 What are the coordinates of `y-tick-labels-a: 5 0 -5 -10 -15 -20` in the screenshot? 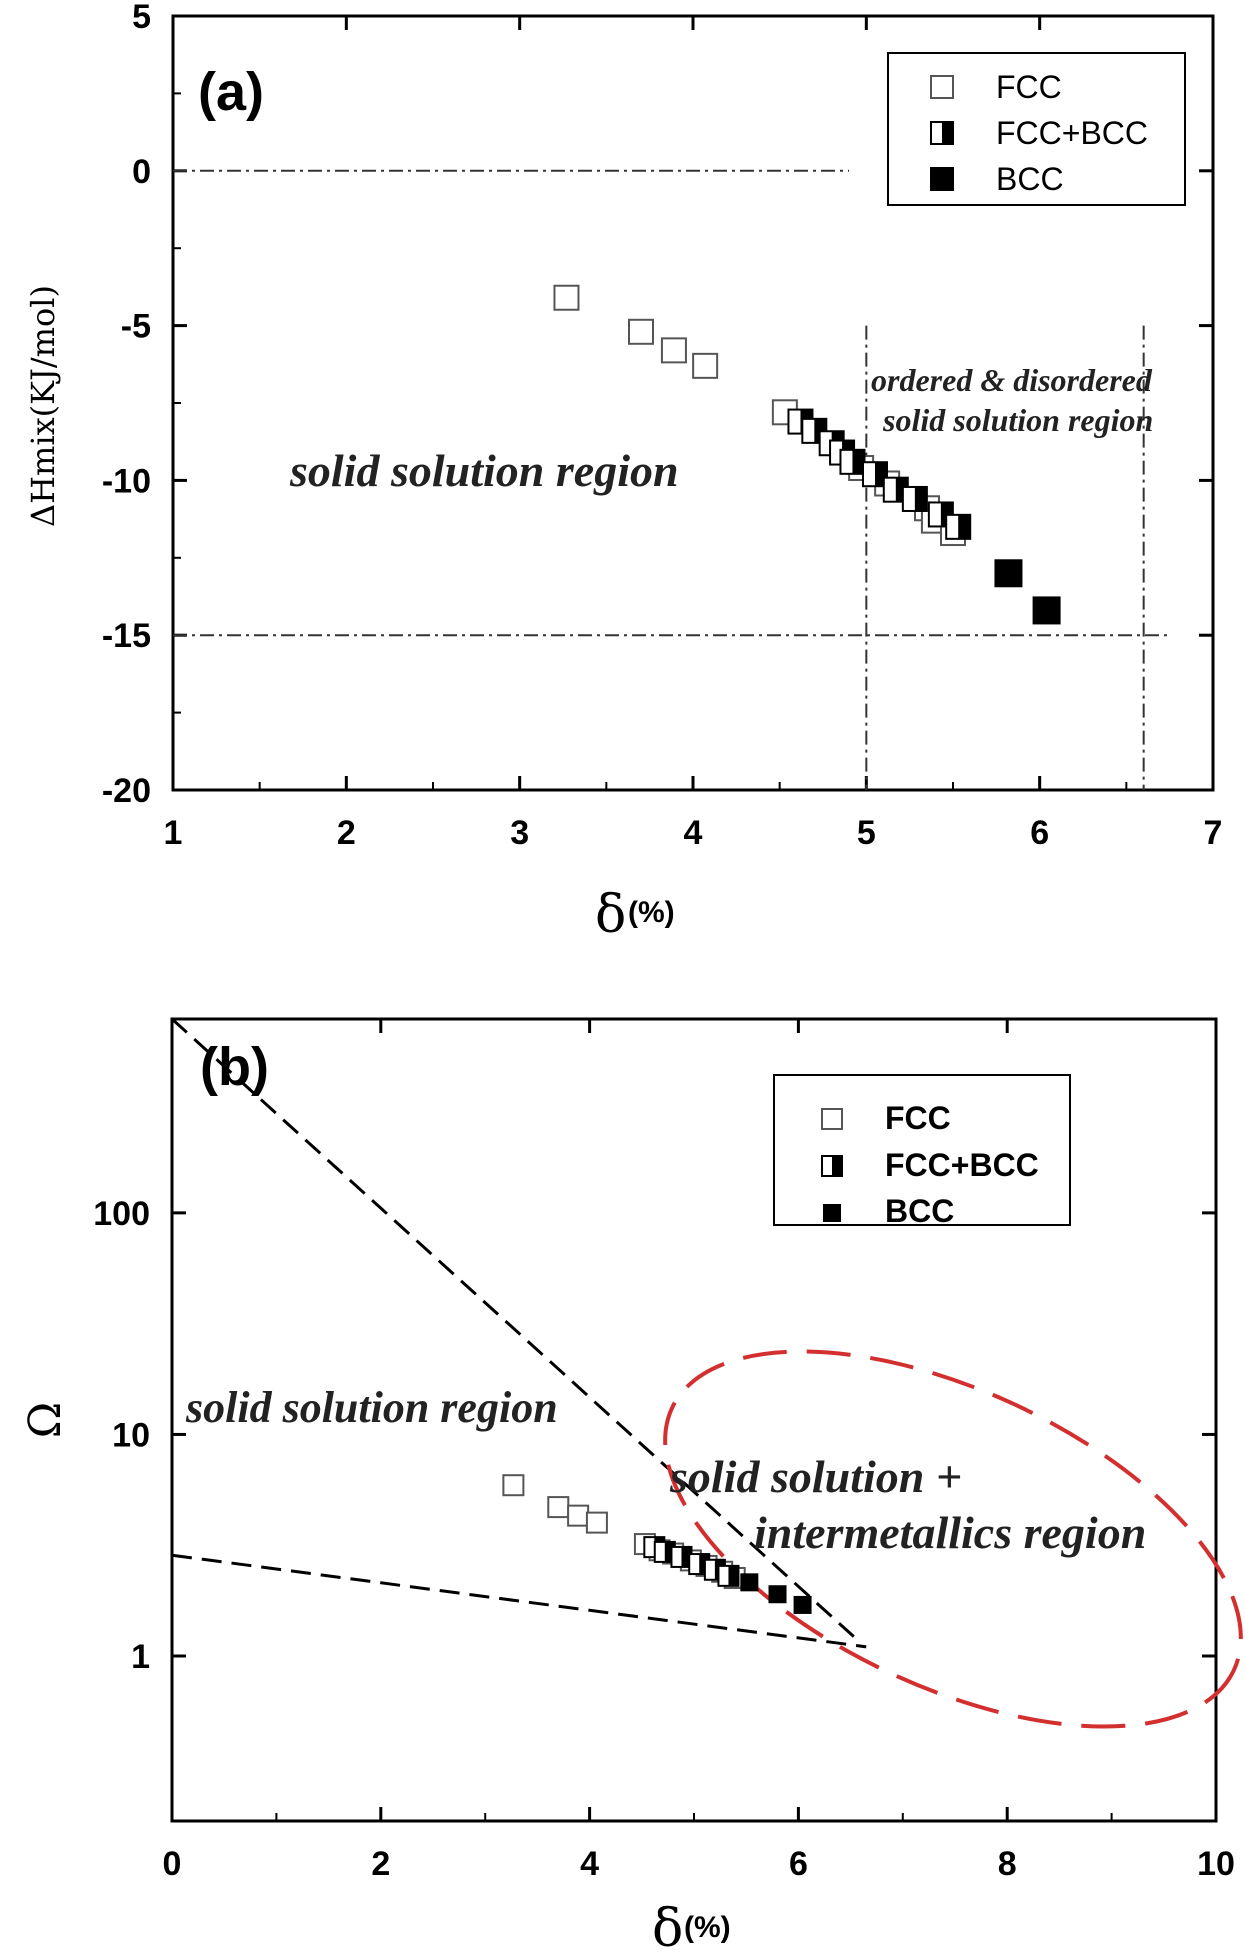 It's located at (126, 405).